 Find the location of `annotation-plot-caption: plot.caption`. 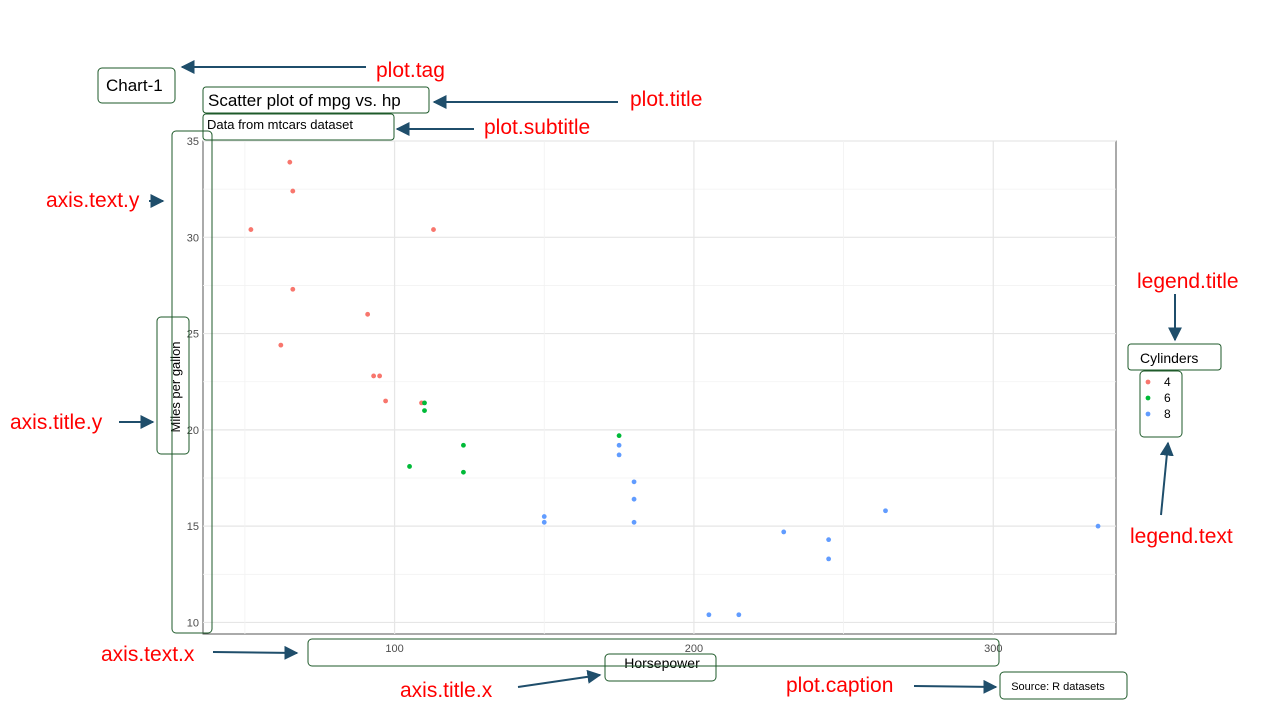

annotation-plot-caption: plot.caption is located at coordinates (839, 685).